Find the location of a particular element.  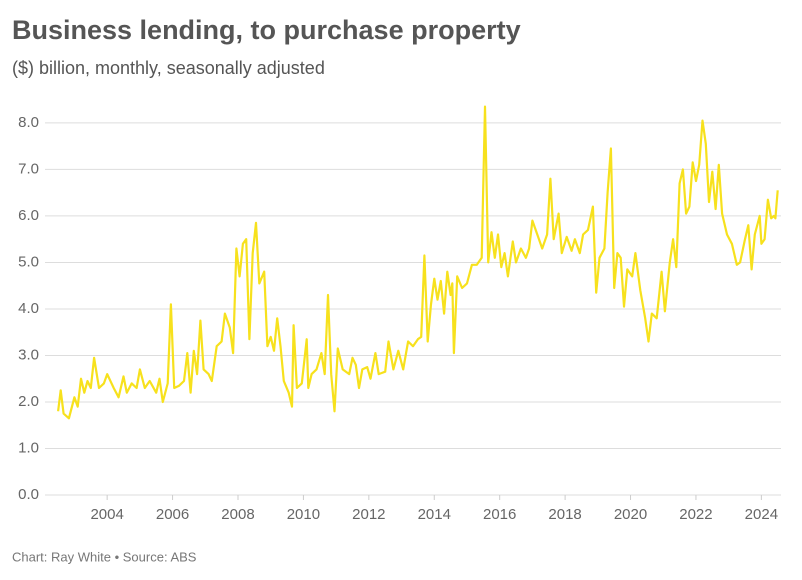

x-tick-label: 2016 is located at coordinates (499, 514).